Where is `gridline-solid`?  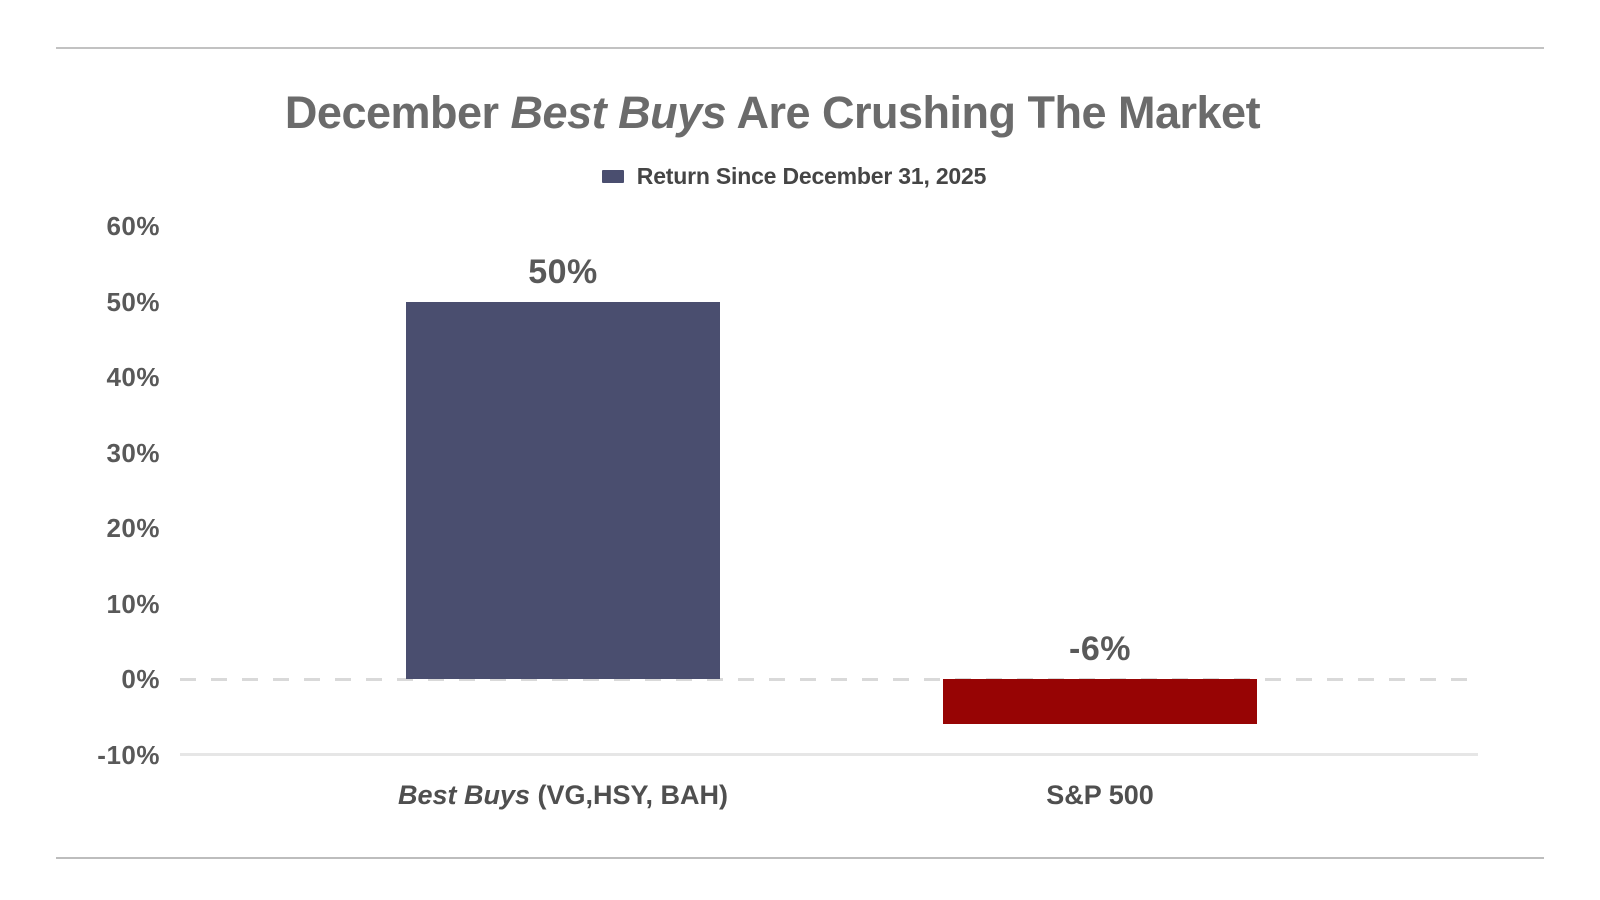
gridline-solid is located at coordinates (829, 754).